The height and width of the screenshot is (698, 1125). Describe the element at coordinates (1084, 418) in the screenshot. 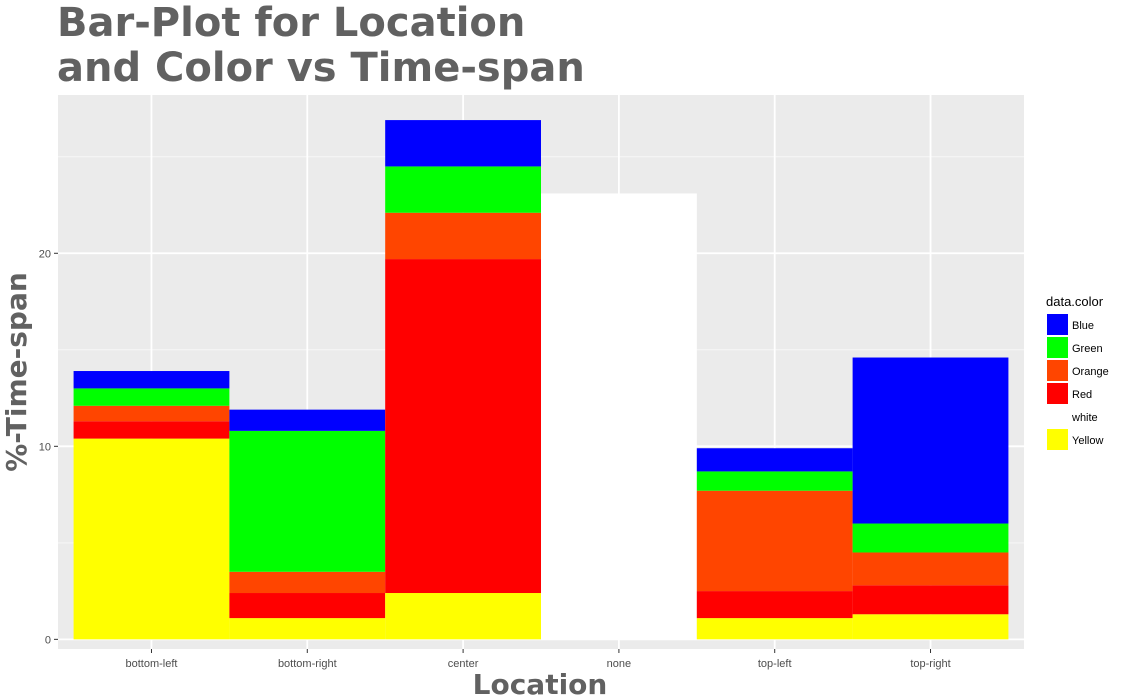

I see `legend-label-white: white` at that location.